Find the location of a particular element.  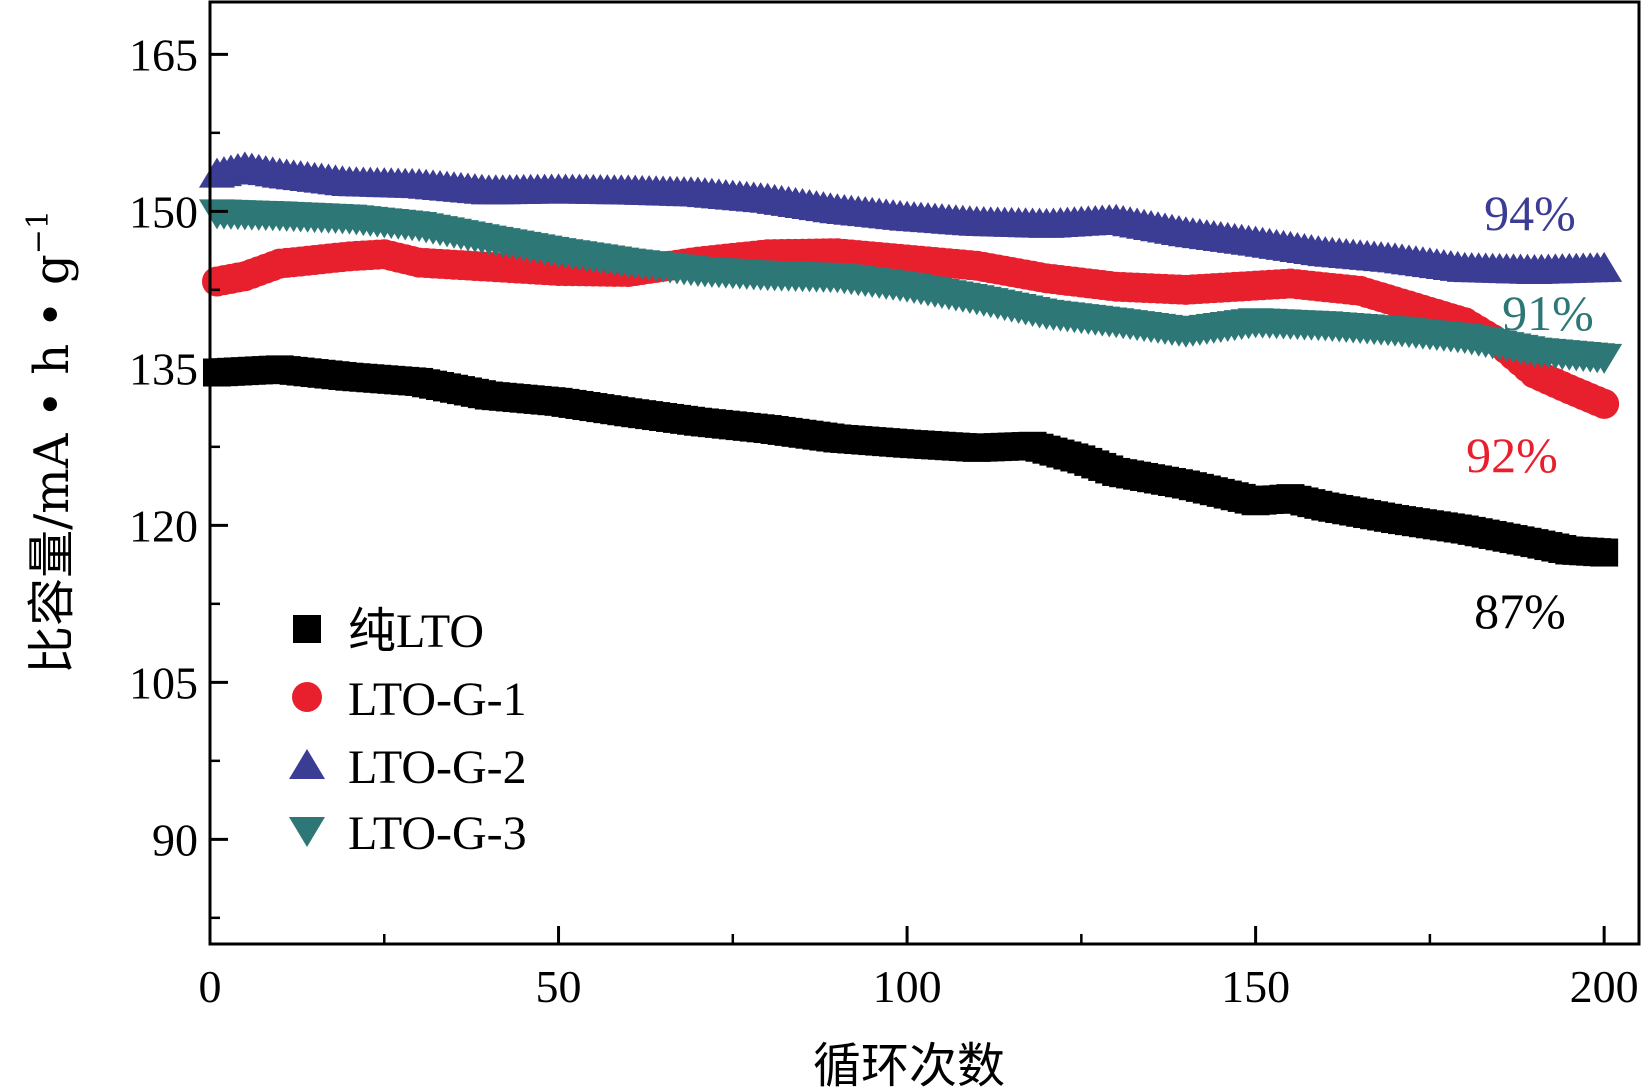

y-axis-title-superscript: −1 is located at coordinates (38, 232).